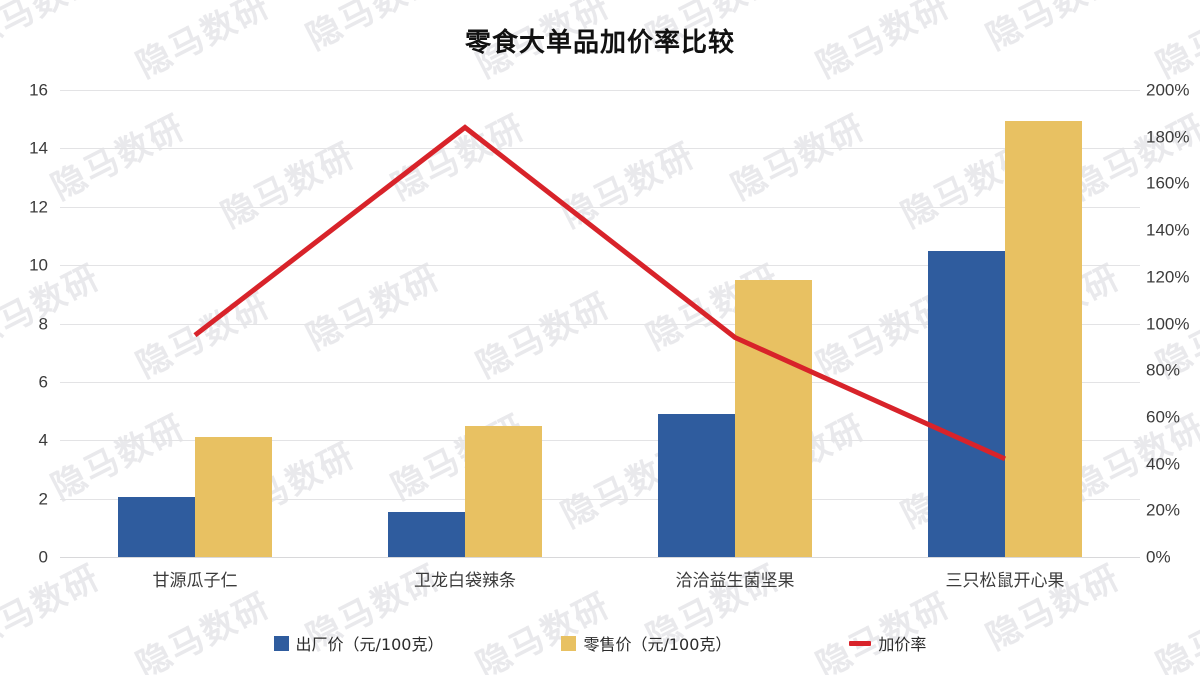 This screenshot has height=675, width=1200. I want to click on y-axis-left-tick: 10, so click(38, 265).